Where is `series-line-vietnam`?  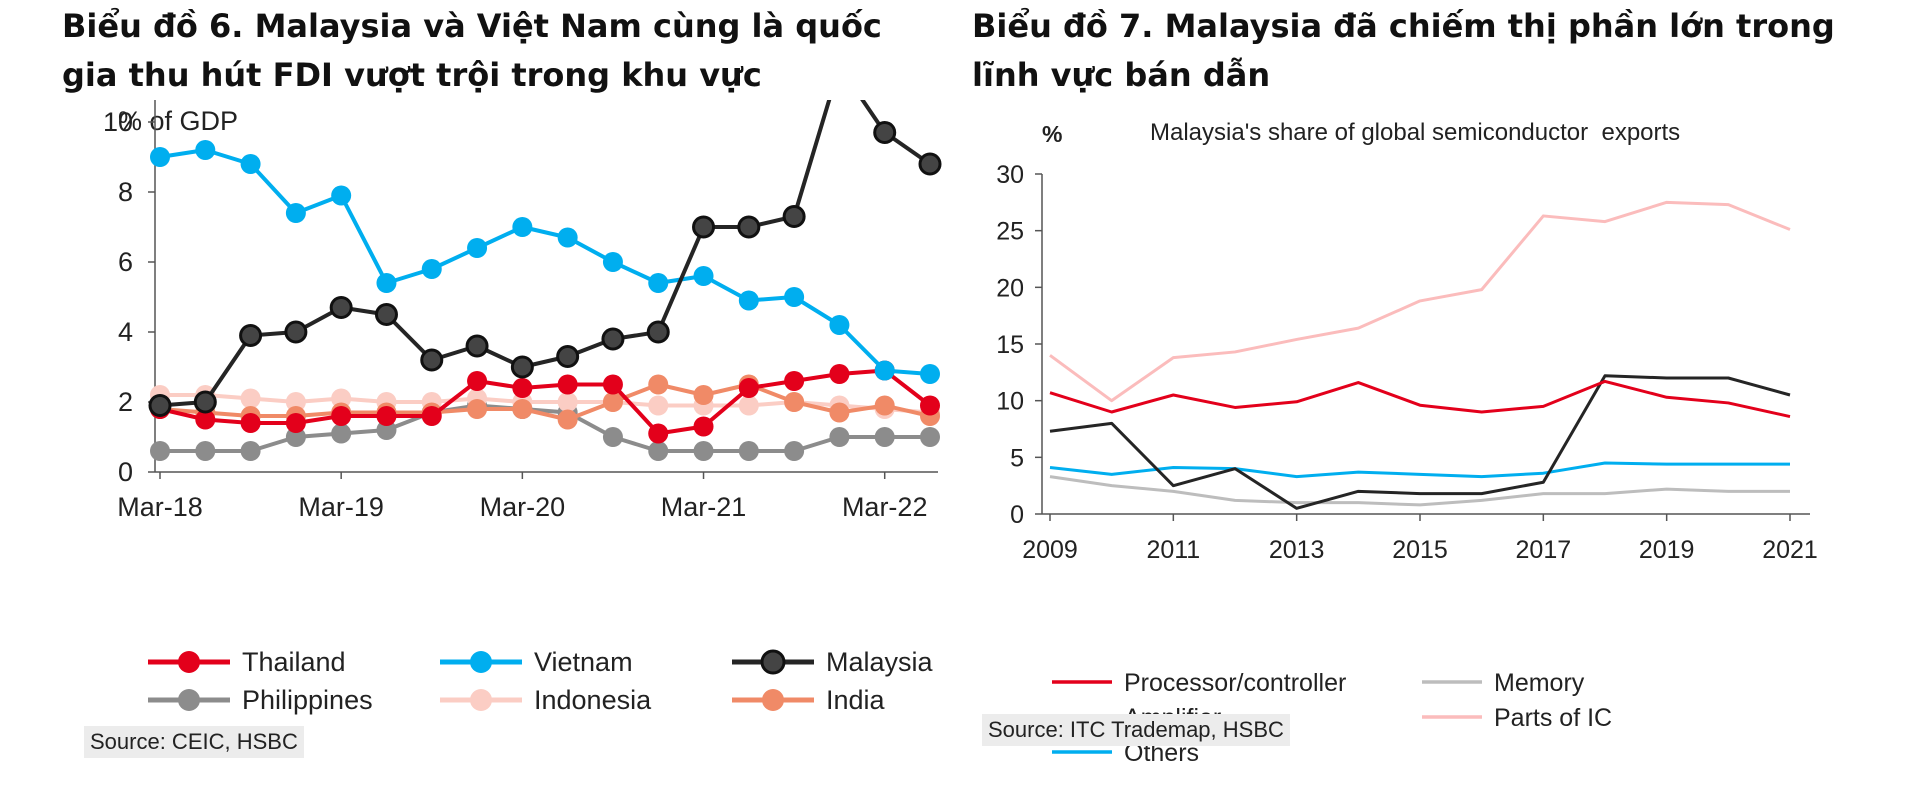
series-line-vietnam is located at coordinates (545, 262).